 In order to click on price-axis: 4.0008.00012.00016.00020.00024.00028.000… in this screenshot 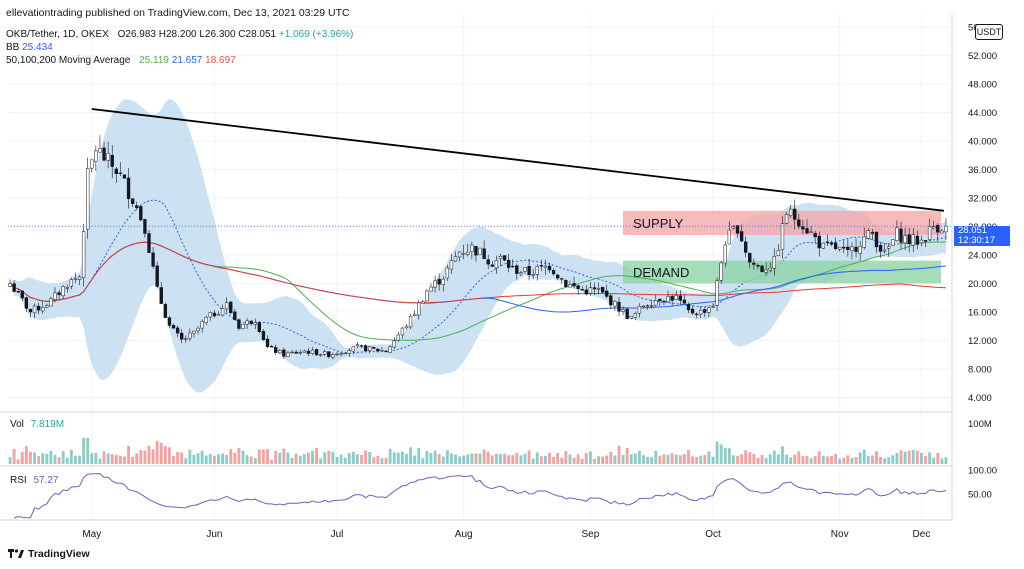, I will do `click(974, 267)`.